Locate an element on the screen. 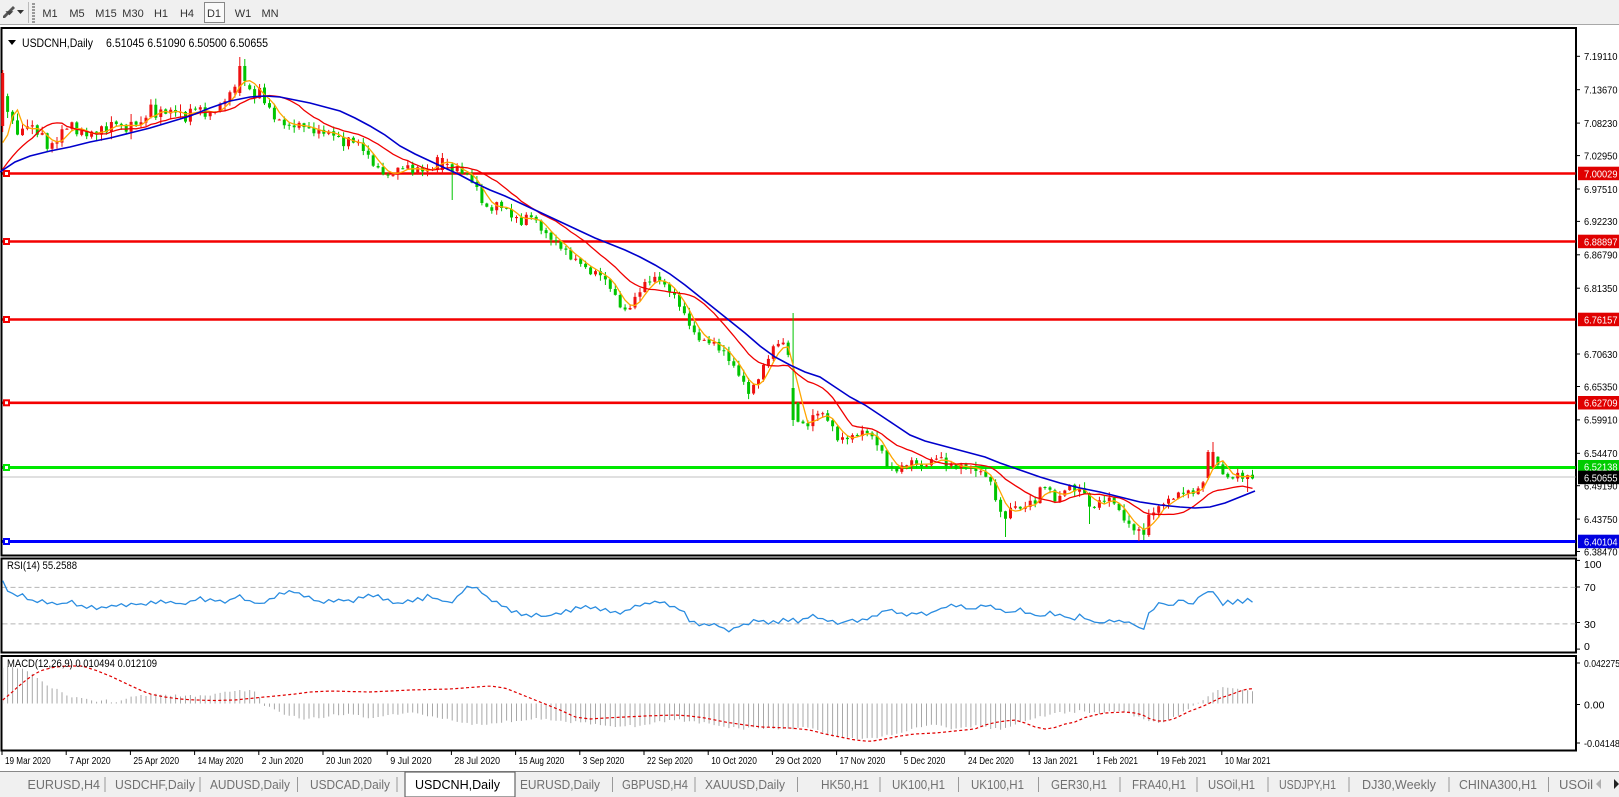  svg-text: M5 is located at coordinates (76, 14).